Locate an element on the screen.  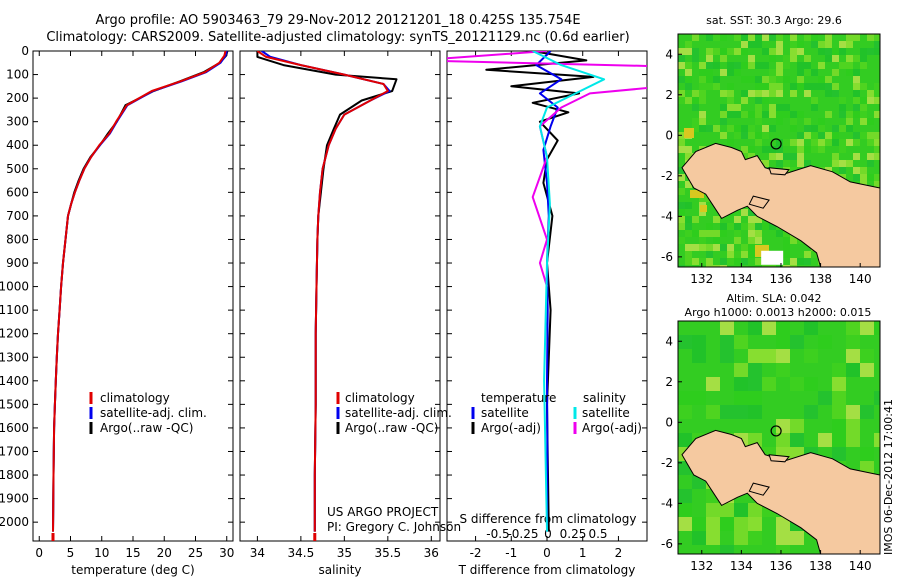
x-tick-label: 1 is located at coordinates (583, 553).